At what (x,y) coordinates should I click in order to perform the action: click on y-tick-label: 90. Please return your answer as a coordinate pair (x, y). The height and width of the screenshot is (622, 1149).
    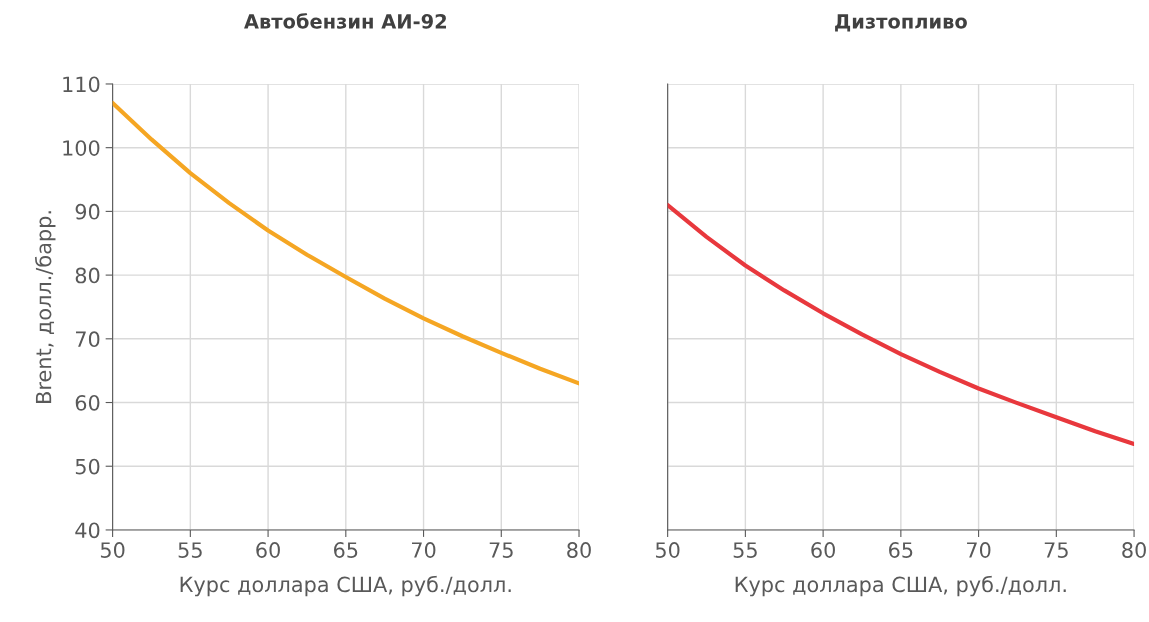
    Looking at the image, I should click on (87, 211).